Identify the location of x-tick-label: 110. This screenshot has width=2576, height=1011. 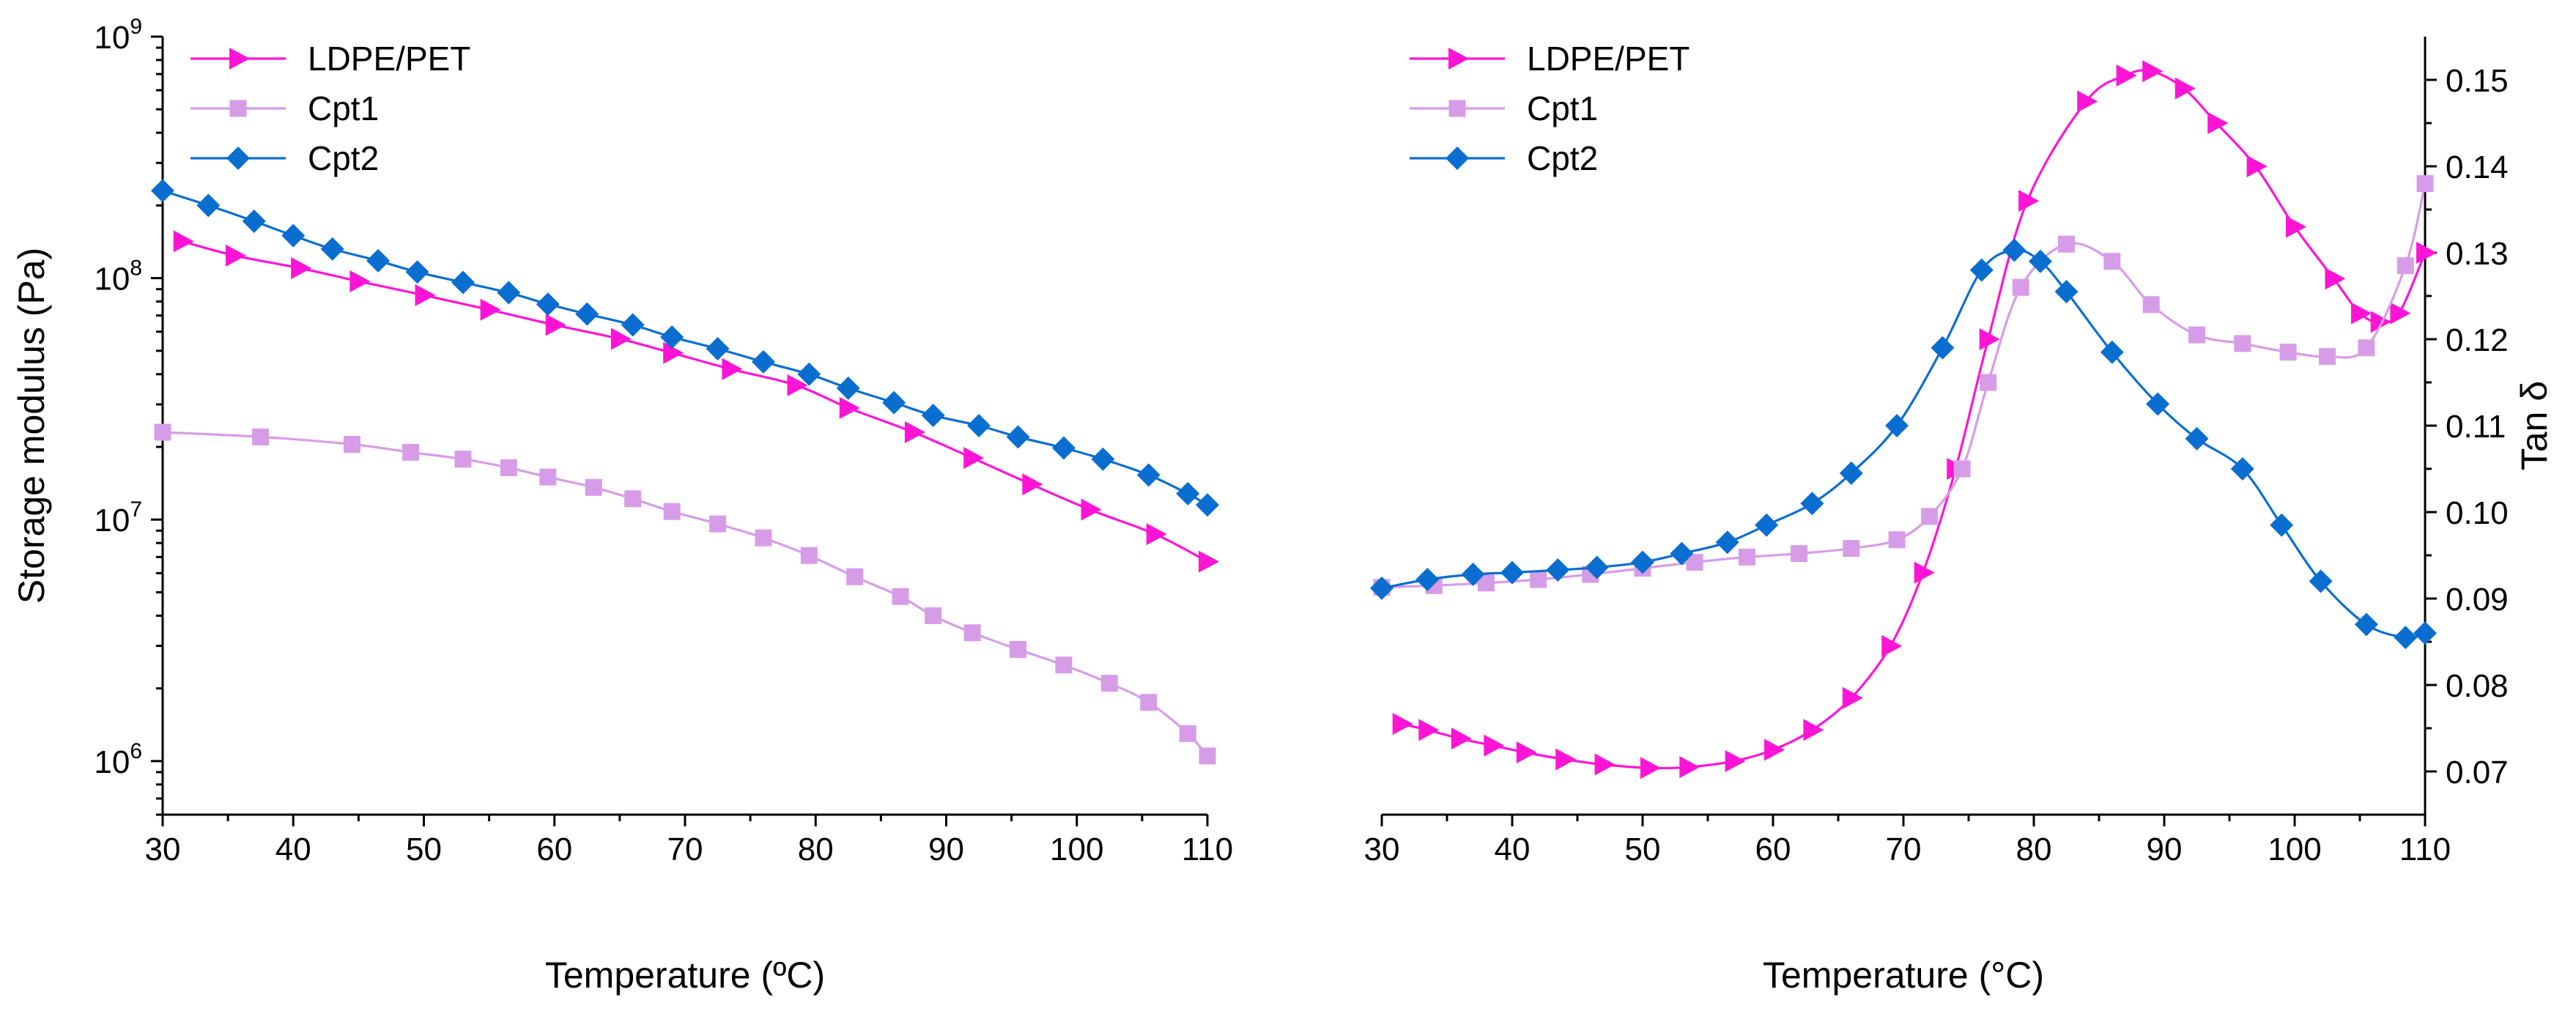
(1207, 850).